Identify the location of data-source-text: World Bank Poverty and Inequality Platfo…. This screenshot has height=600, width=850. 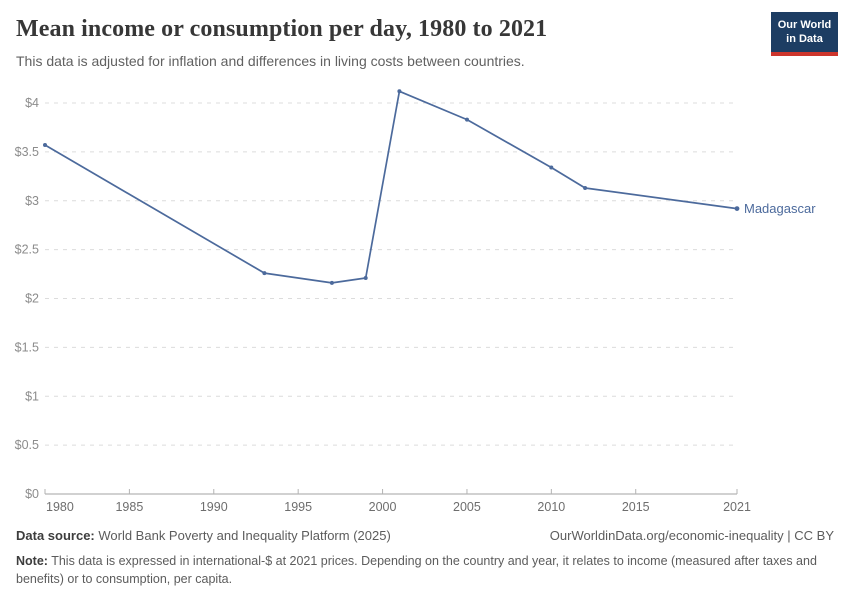
(242, 535).